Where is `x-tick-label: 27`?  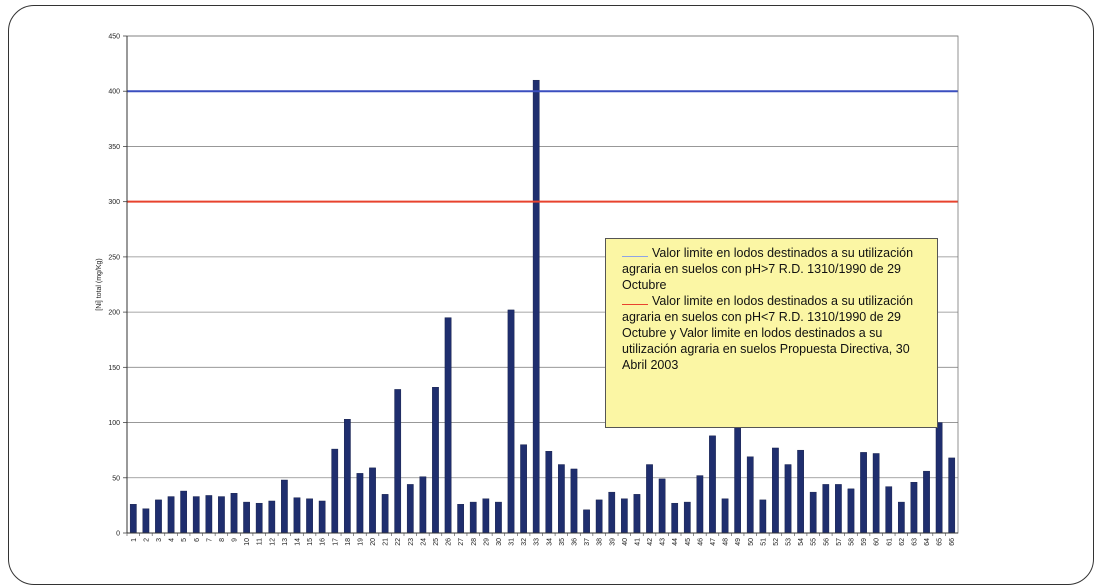 x-tick-label: 27 is located at coordinates (461, 542).